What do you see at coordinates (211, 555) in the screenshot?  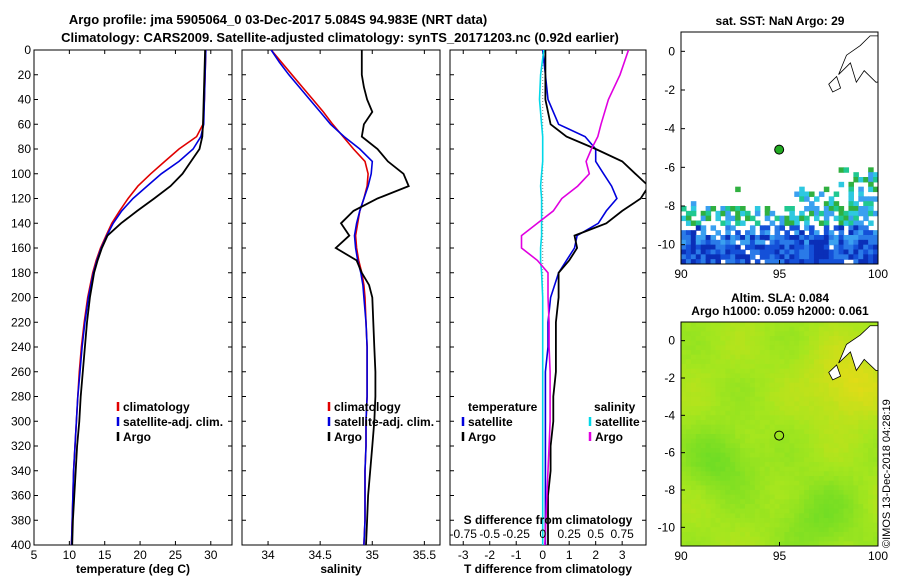 I see `temp-xtick-label: 30` at bounding box center [211, 555].